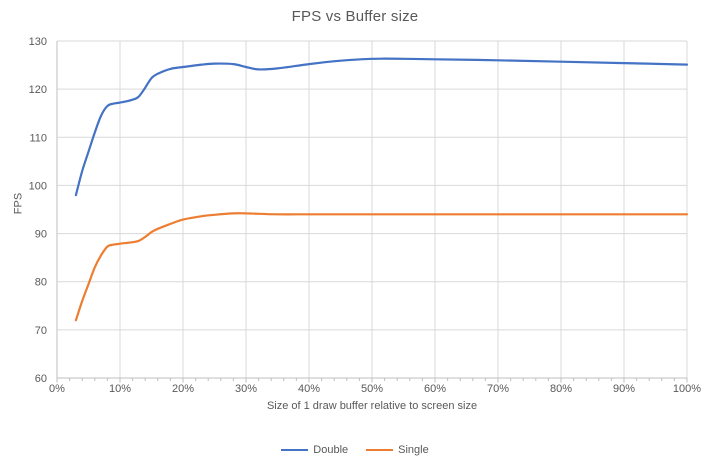  I want to click on x-tick-label: 100%, so click(687, 389).